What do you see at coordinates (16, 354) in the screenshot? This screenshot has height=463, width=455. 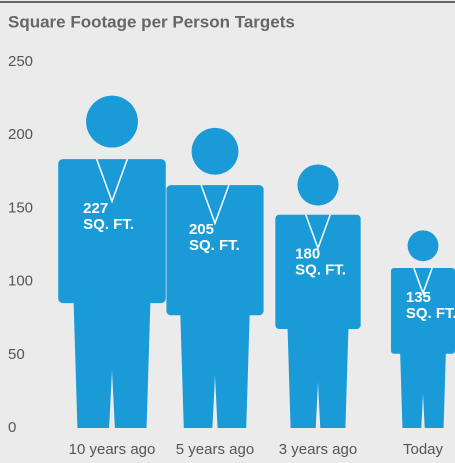 I see `y-tick-label: 50` at bounding box center [16, 354].